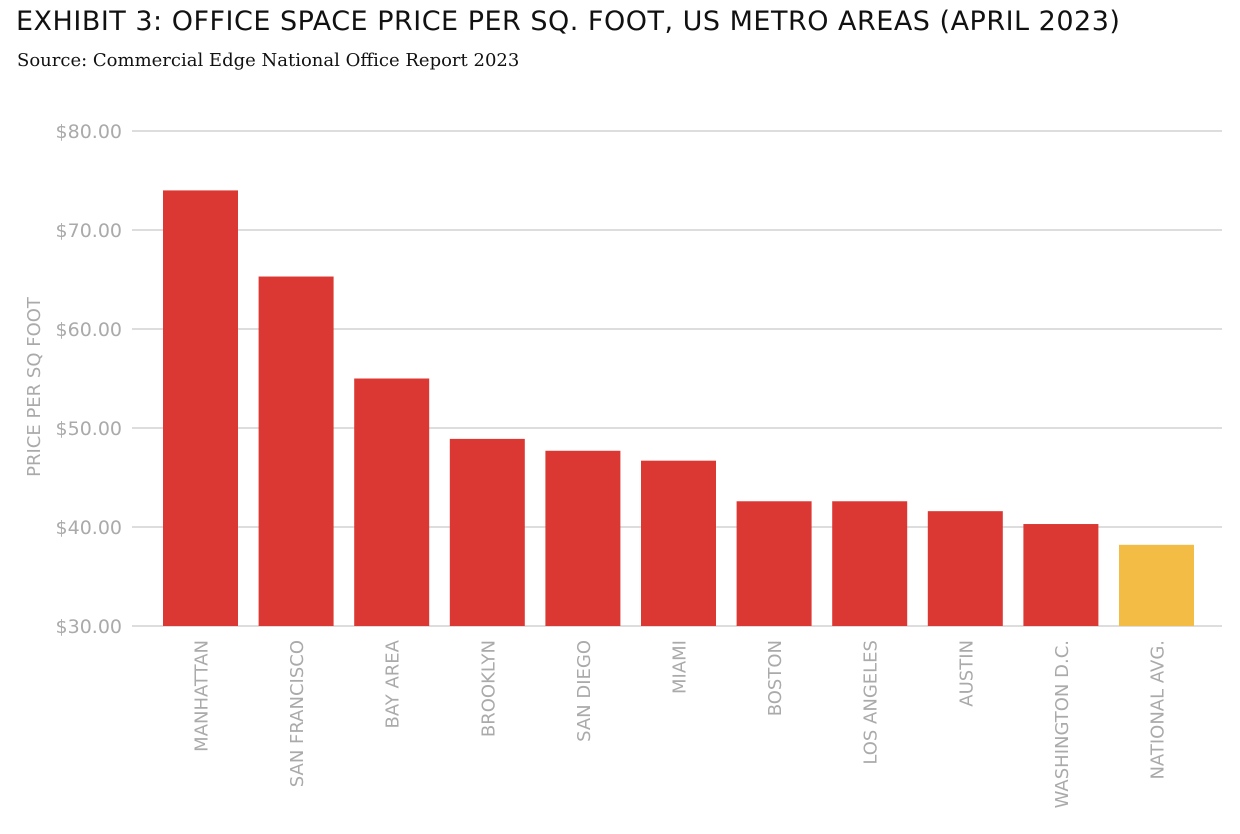  Describe the element at coordinates (1061, 575) in the screenshot. I see `bar-washington-d-c` at that location.